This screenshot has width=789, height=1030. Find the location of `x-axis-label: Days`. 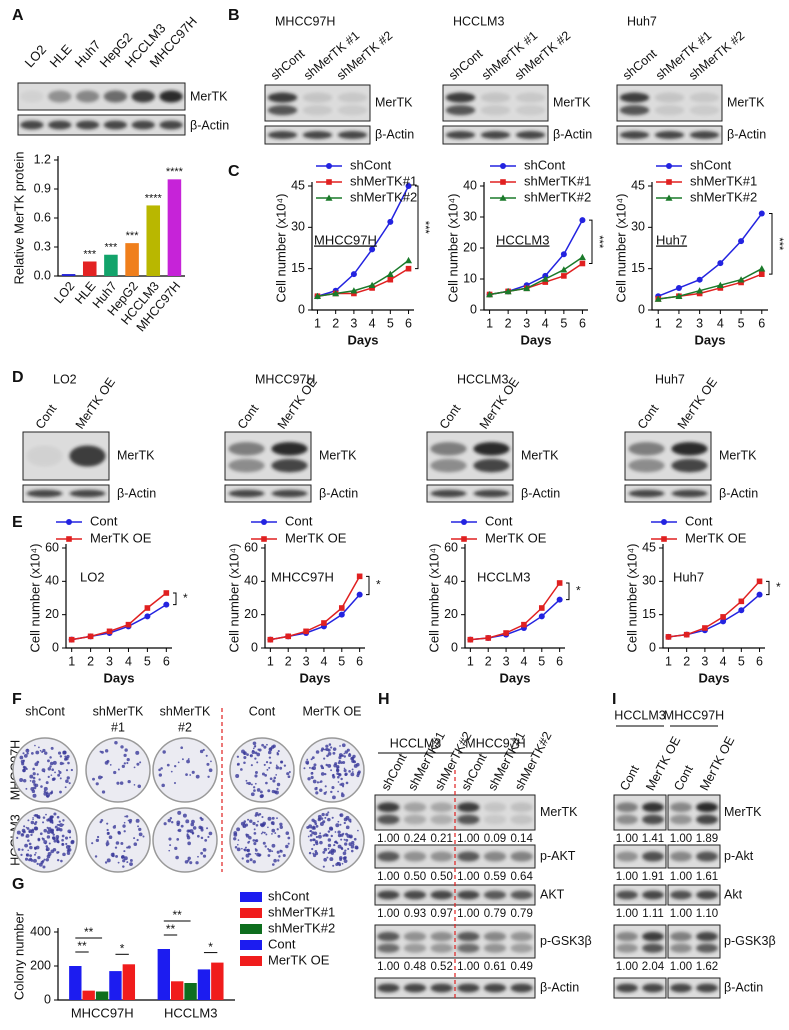

x-axis-label: Days is located at coordinates (535, 339).